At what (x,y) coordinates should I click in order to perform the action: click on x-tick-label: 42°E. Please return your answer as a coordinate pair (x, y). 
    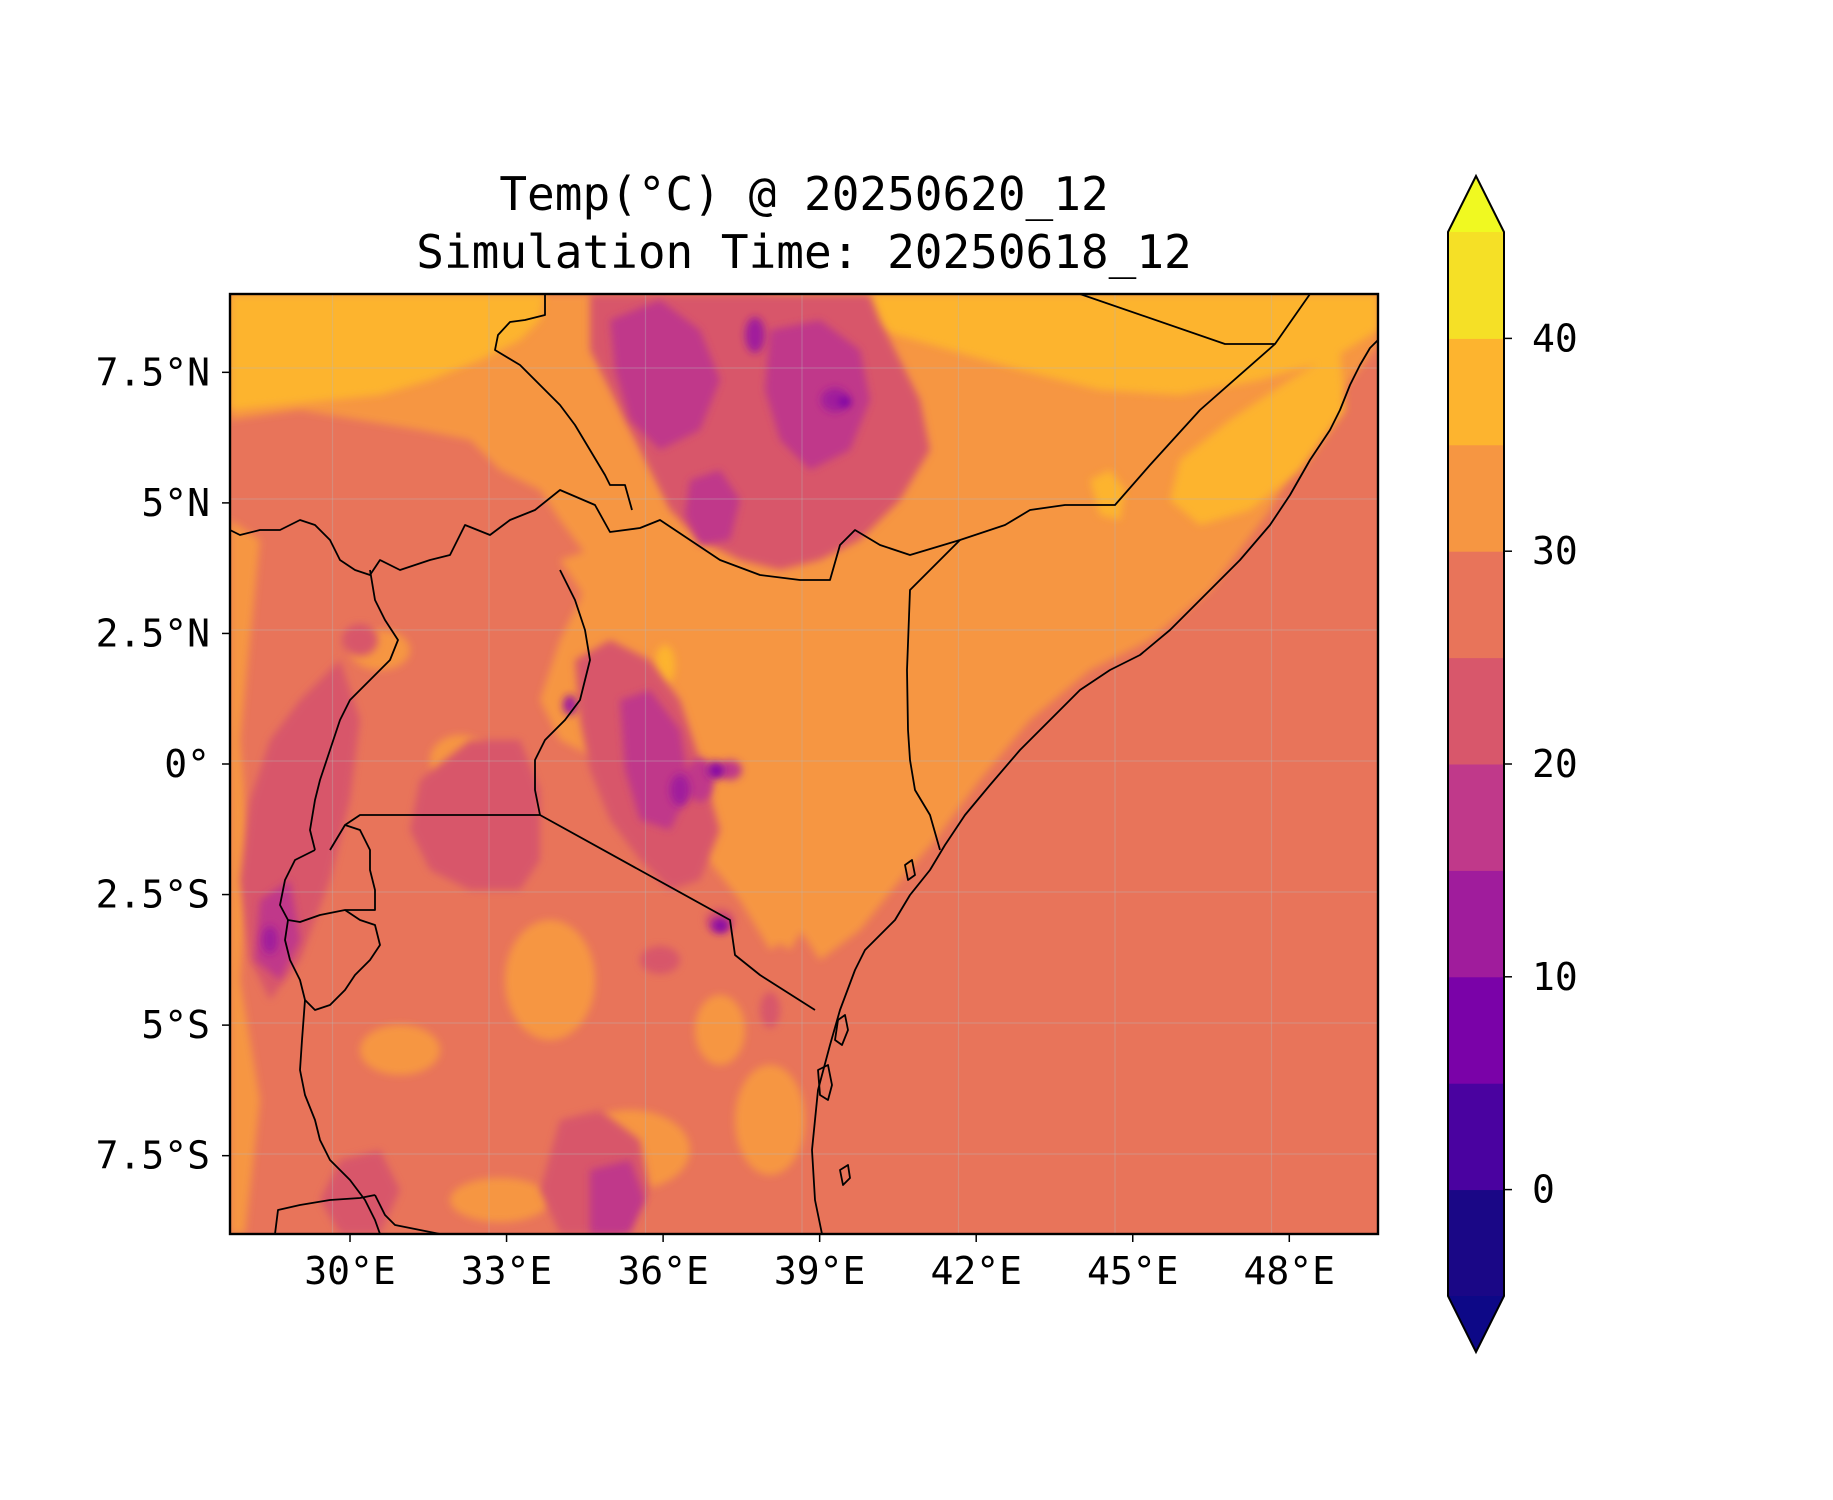
    Looking at the image, I should click on (976, 1271).